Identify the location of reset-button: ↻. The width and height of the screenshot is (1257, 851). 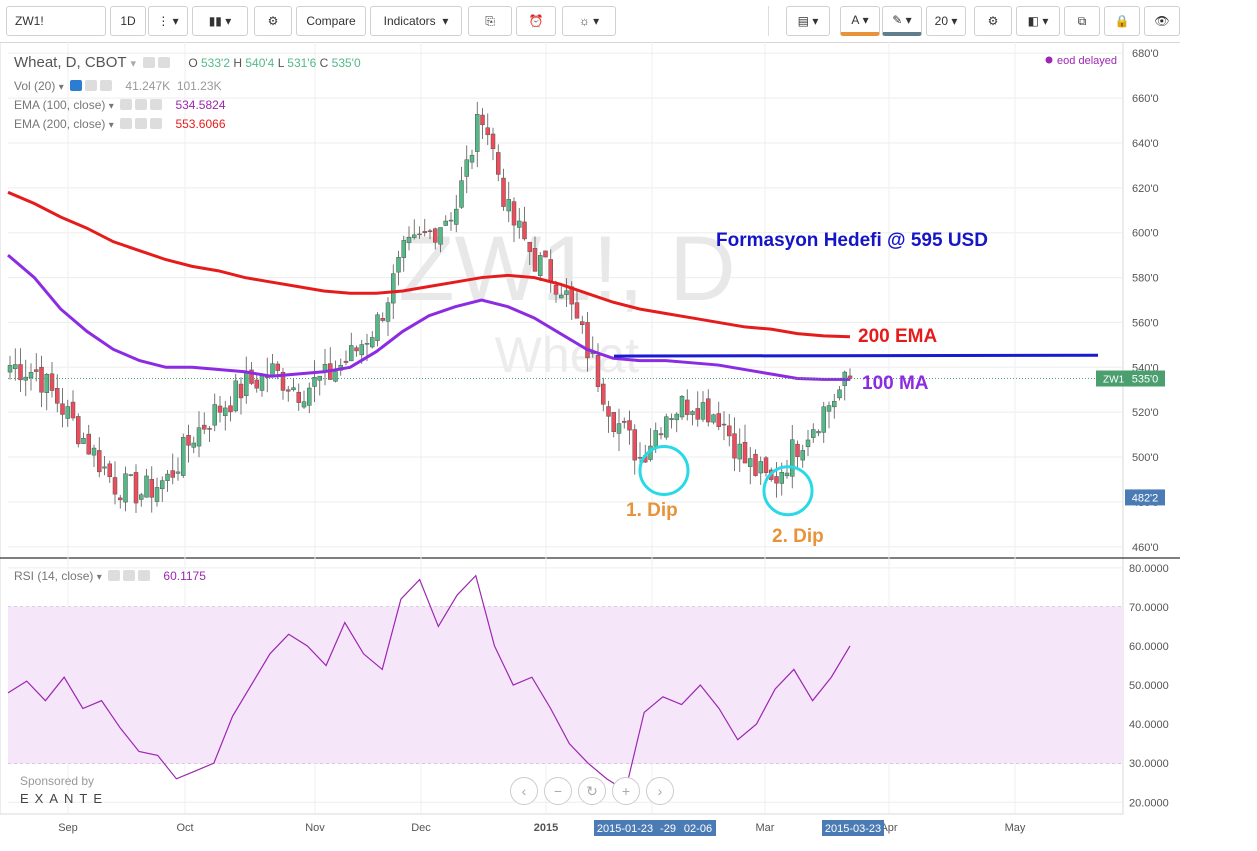
(592, 791).